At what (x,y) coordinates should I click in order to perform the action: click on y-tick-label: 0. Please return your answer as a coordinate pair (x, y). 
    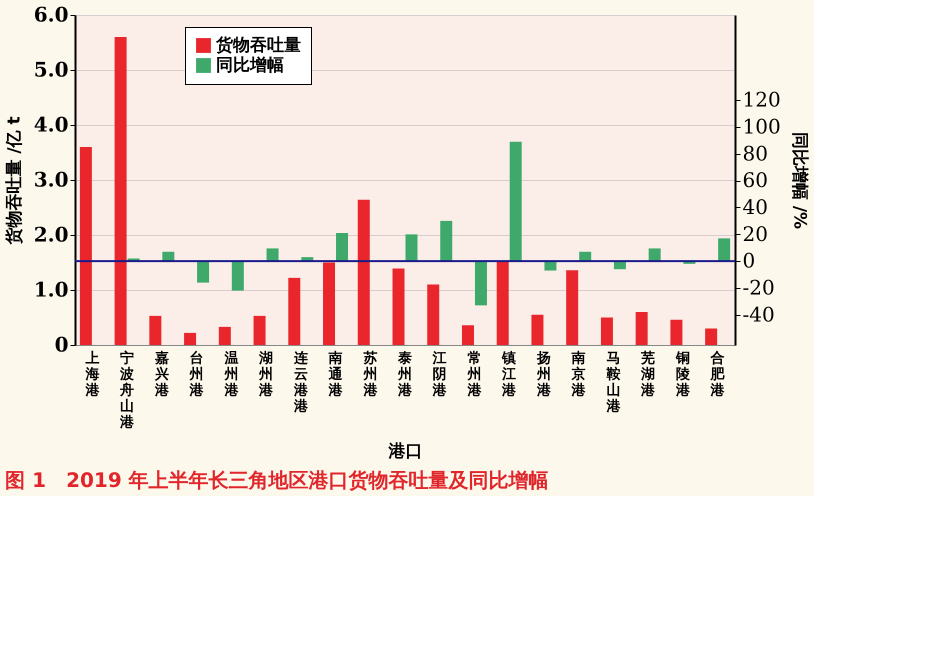
    Looking at the image, I should click on (61, 344).